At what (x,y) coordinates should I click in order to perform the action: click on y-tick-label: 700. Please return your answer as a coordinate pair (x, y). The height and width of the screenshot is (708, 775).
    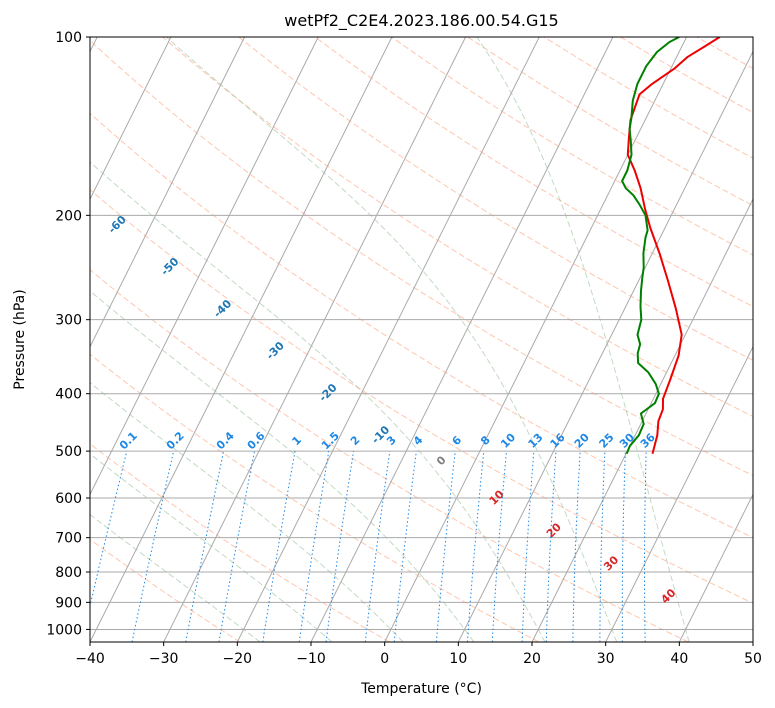
    Looking at the image, I should click on (68, 539).